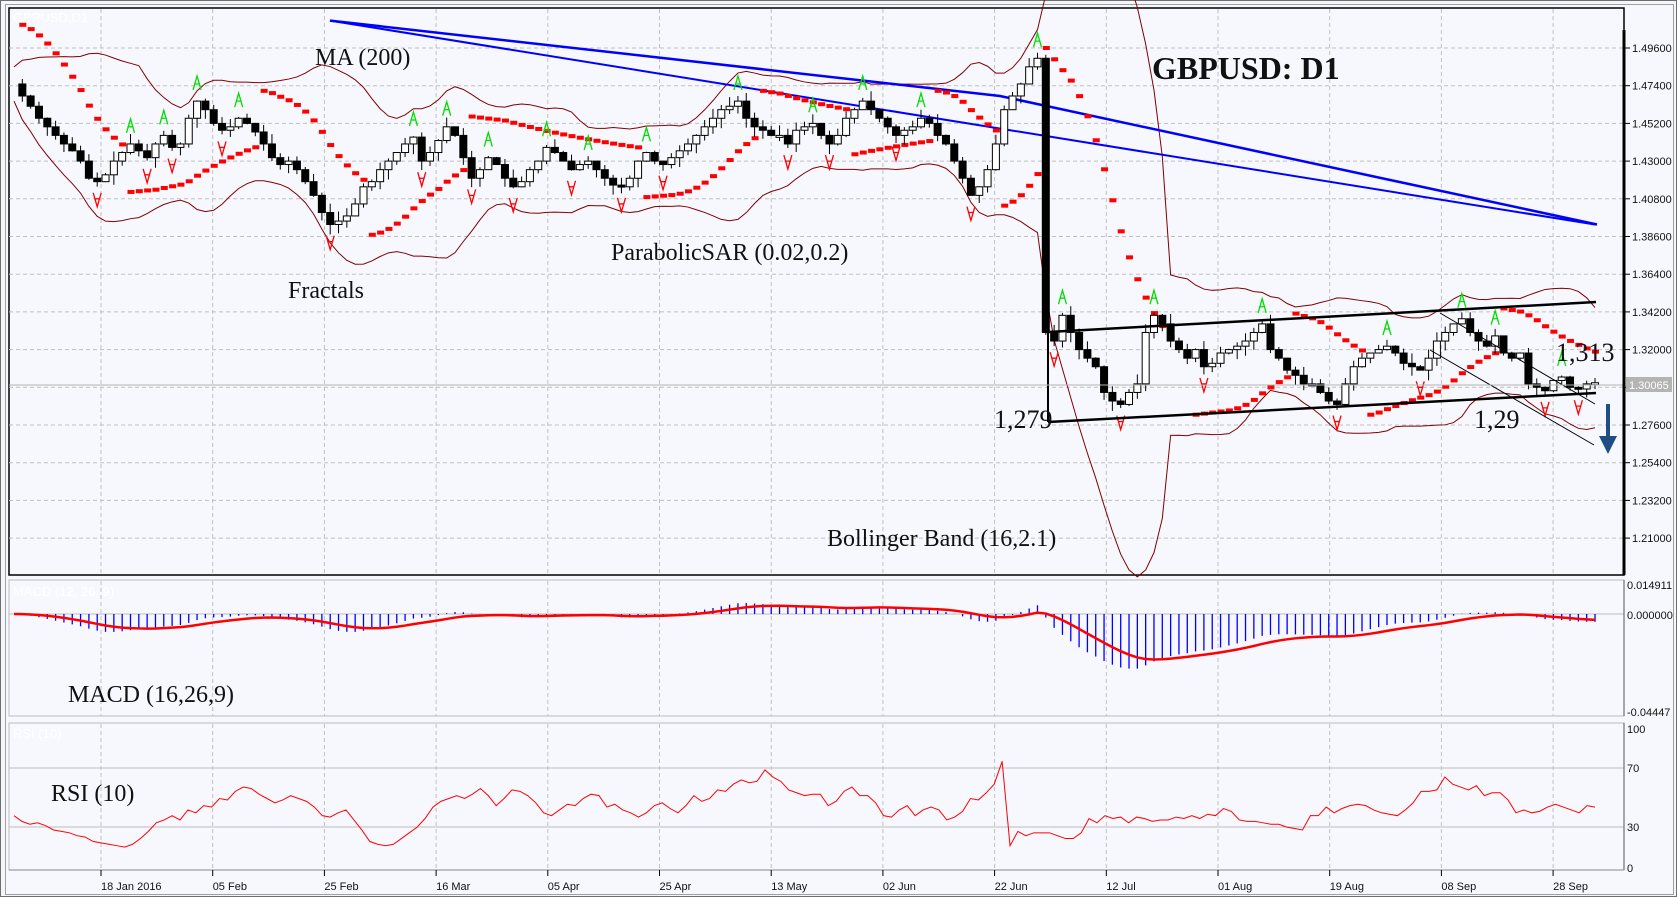 Image resolution: width=1677 pixels, height=897 pixels. What do you see at coordinates (1652, 124) in the screenshot?
I see `svg-text: 1.45200` at bounding box center [1652, 124].